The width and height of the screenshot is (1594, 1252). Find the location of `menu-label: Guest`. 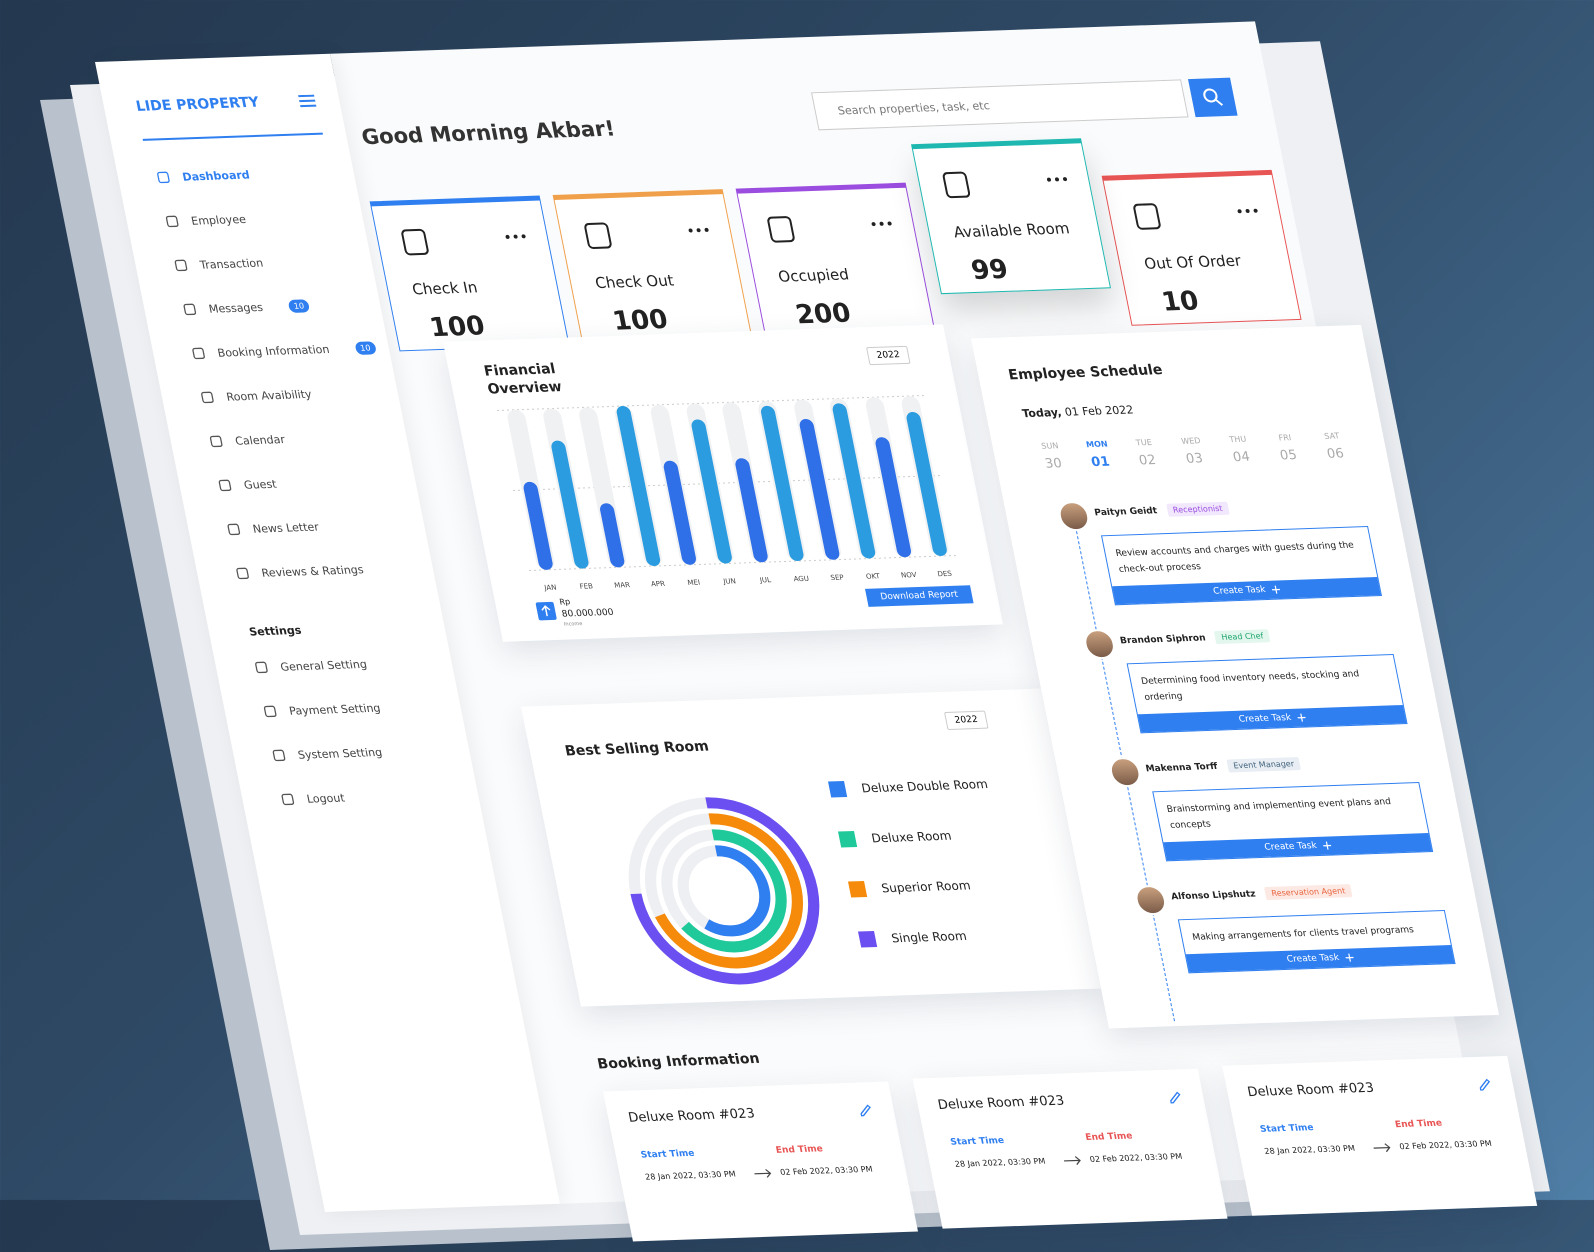

menu-label: Guest is located at coordinates (260, 484).